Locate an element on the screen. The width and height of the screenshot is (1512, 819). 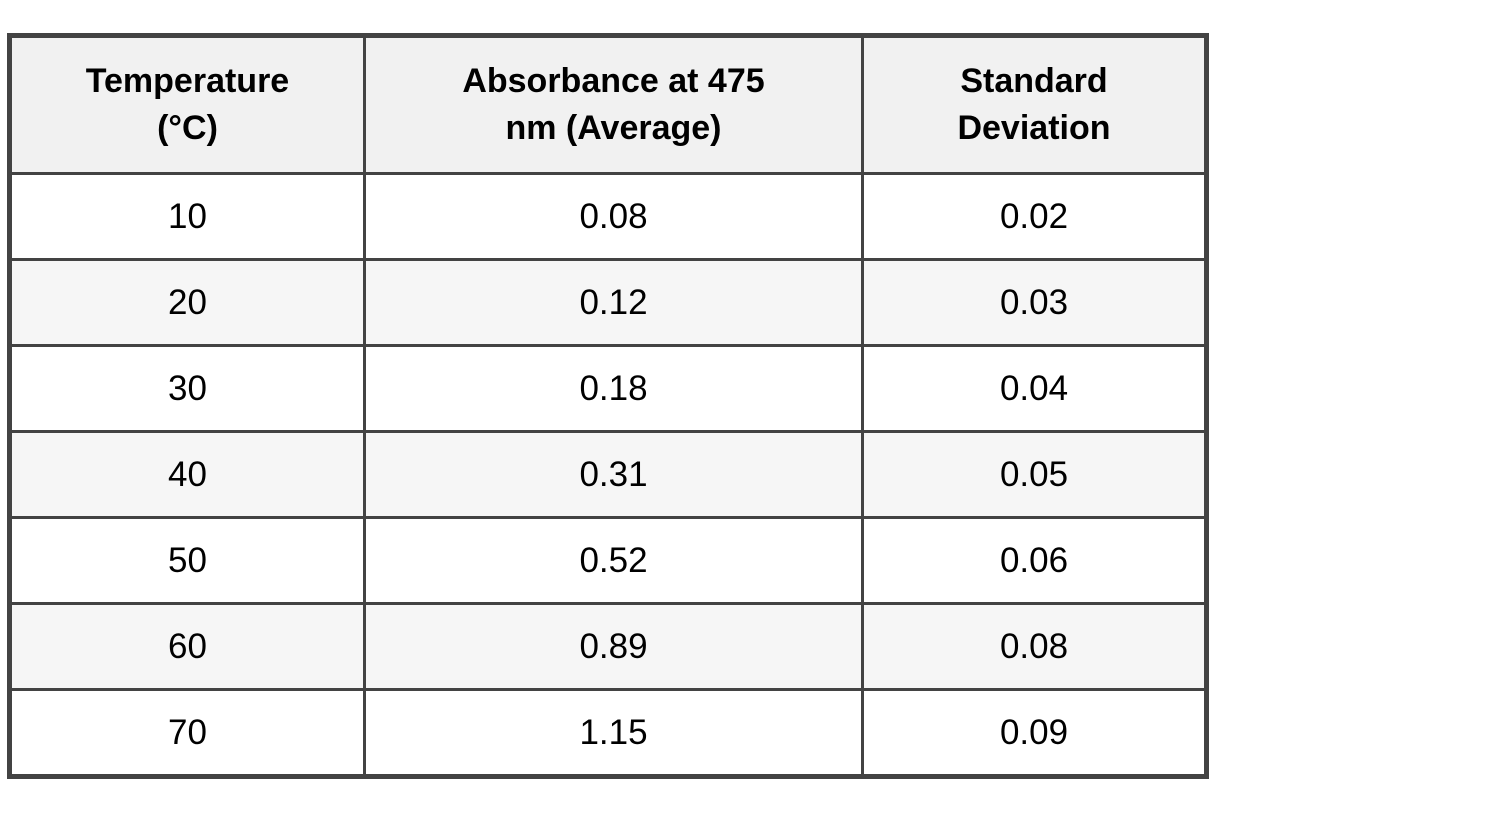
table-row: 50 0.52 0.06 is located at coordinates (608, 560).